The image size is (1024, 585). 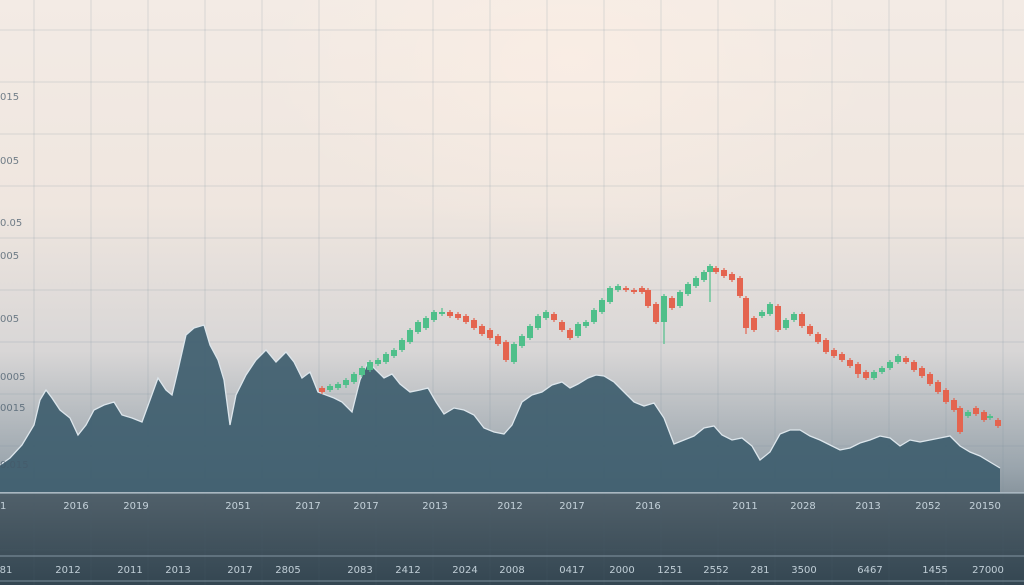 I want to click on x-tick-label: 2412, so click(x=407, y=570).